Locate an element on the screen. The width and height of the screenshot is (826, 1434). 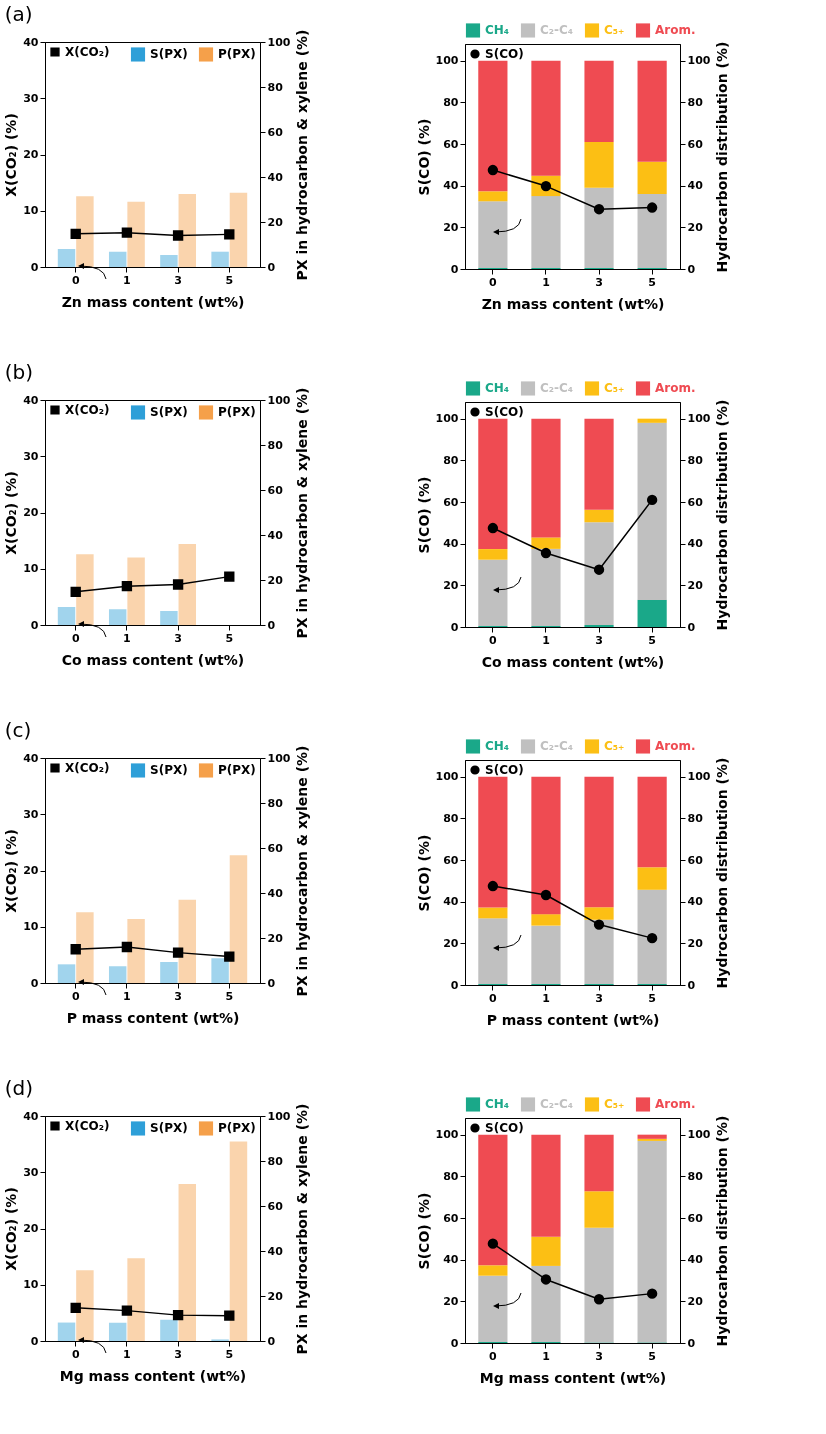
x-axis-title: P mass content (wt%) is located at coordinates (573, 1019).